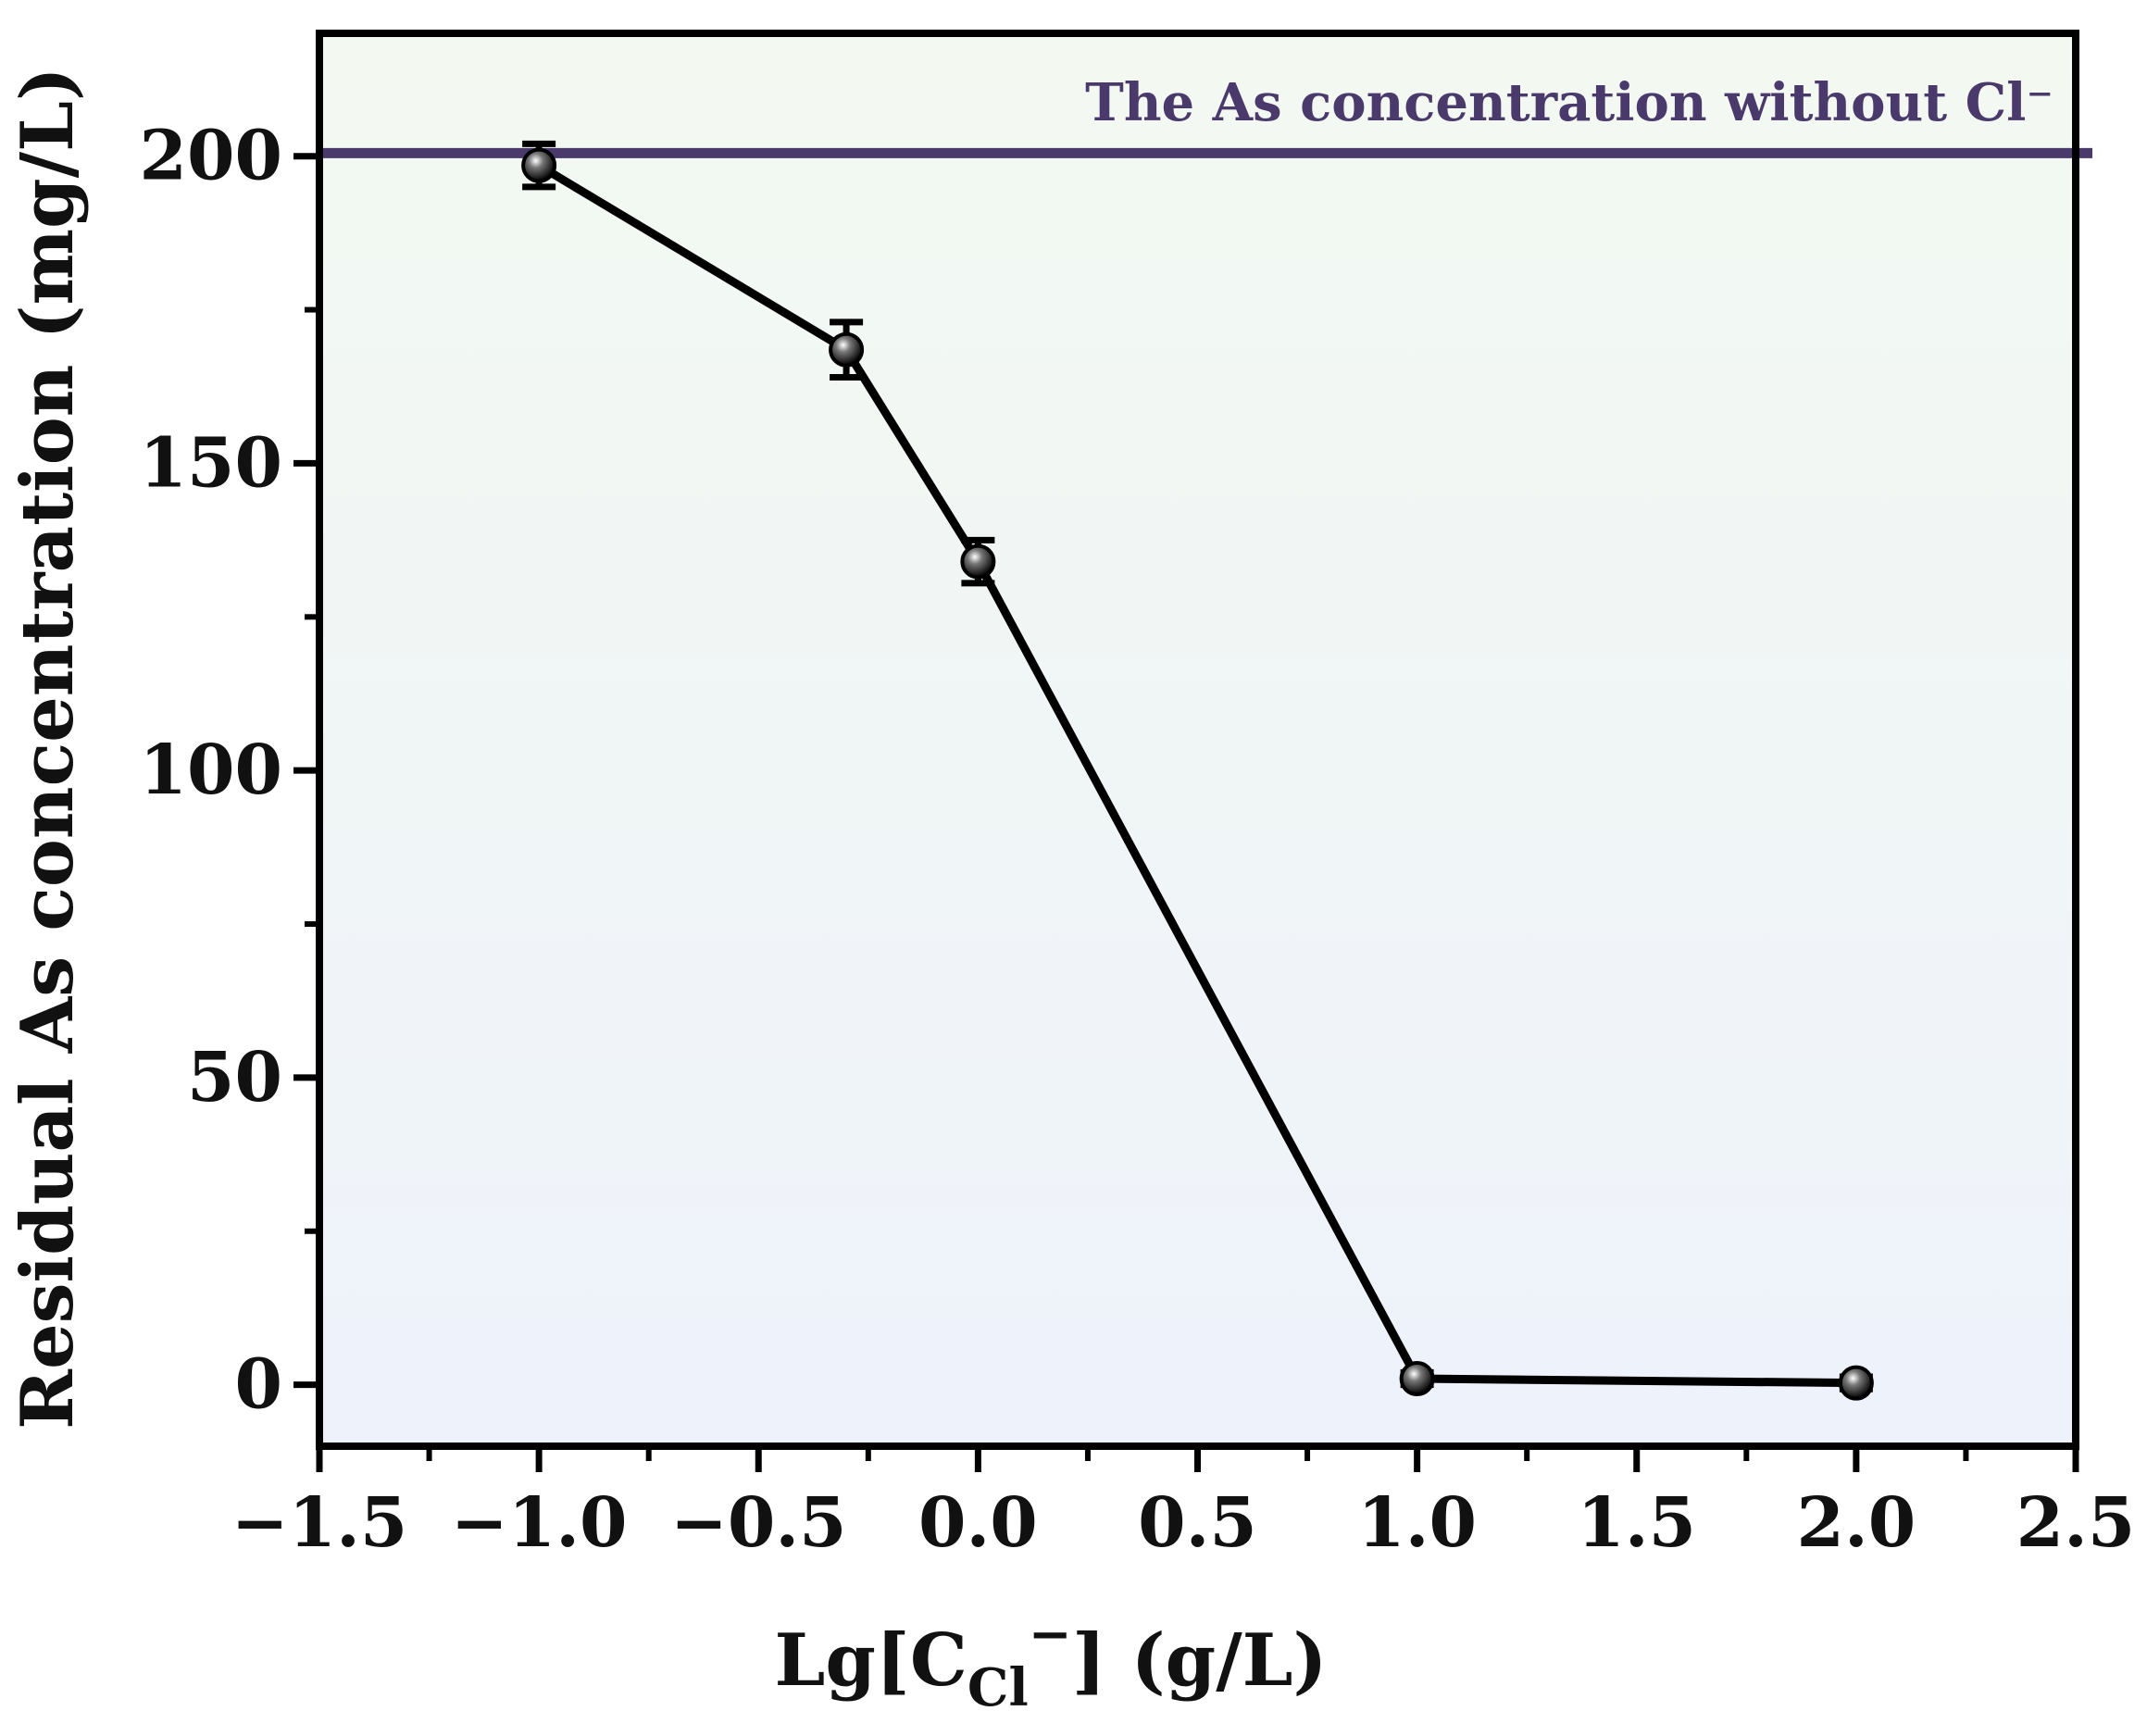 Image resolution: width=2147 pixels, height=1736 pixels. I want to click on y-tick-label: 200, so click(211, 156).